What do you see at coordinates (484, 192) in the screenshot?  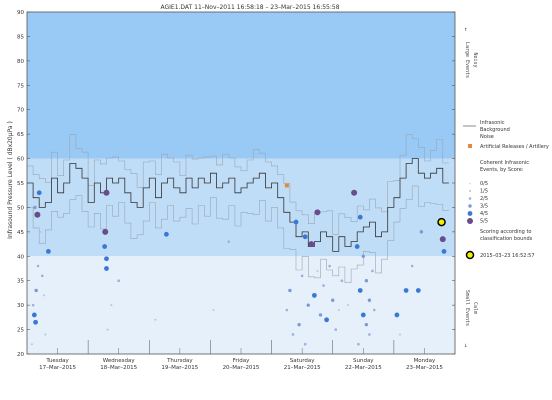 I see `legend-score-label: 1/5` at bounding box center [484, 192].